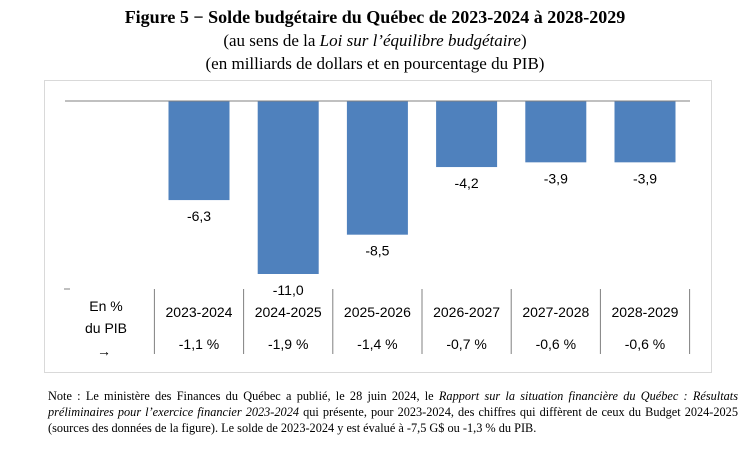  What do you see at coordinates (556, 132) in the screenshot?
I see `bar-2027-2028` at bounding box center [556, 132].